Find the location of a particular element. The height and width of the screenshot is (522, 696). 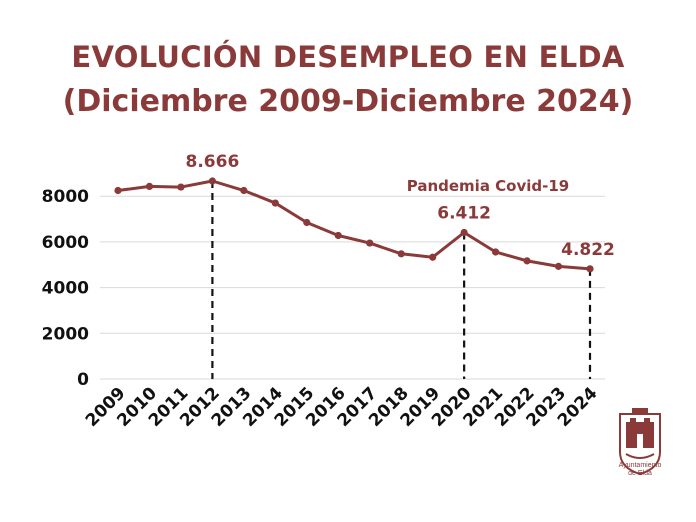

y-tick-label: 0 is located at coordinates (83, 380).